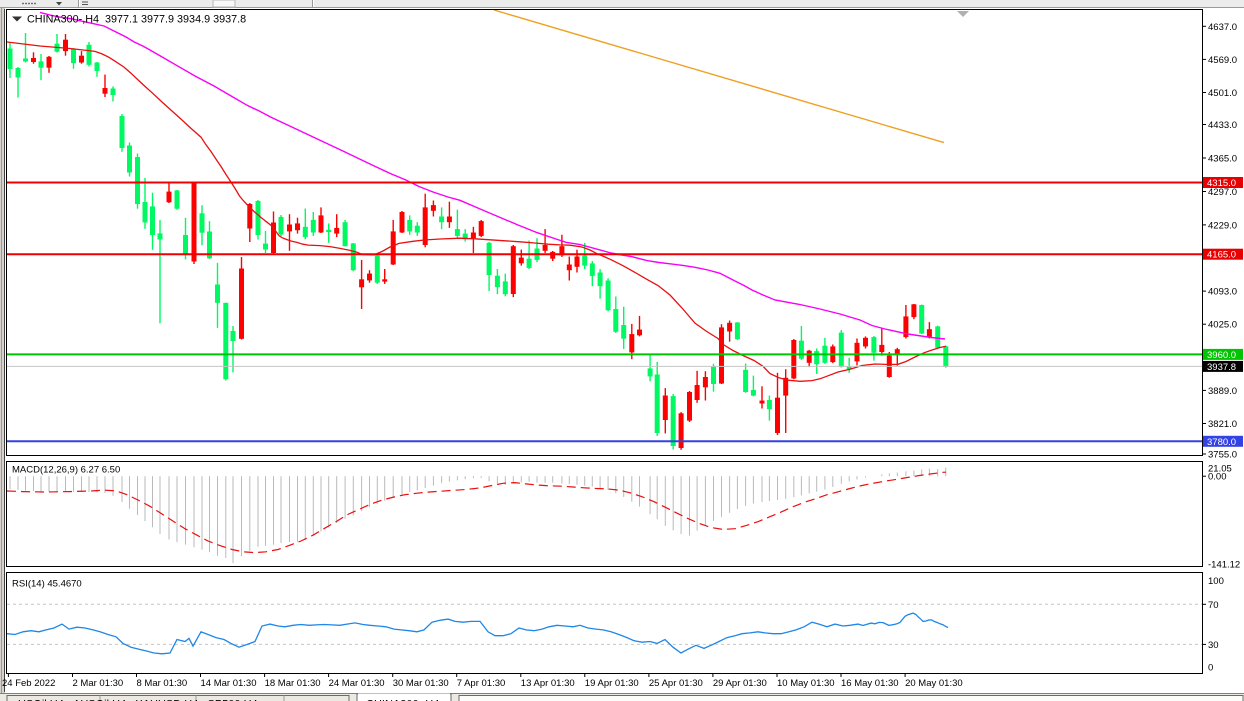 Image resolution: width=1244 pixels, height=701 pixels. Describe the element at coordinates (229, 683) in the screenshot. I see `svg-text: 14 Mar 01:30` at that location.